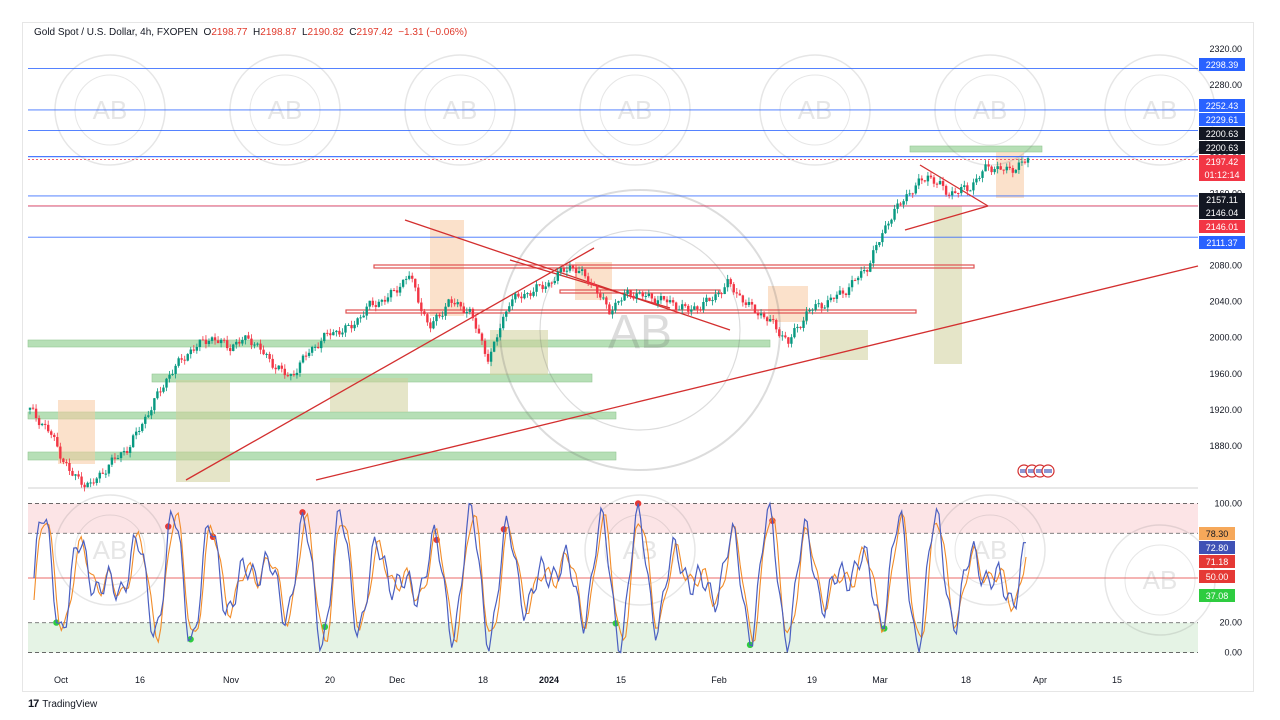  What do you see at coordinates (549, 680) in the screenshot?
I see `time-tick-label: 2024` at bounding box center [549, 680].